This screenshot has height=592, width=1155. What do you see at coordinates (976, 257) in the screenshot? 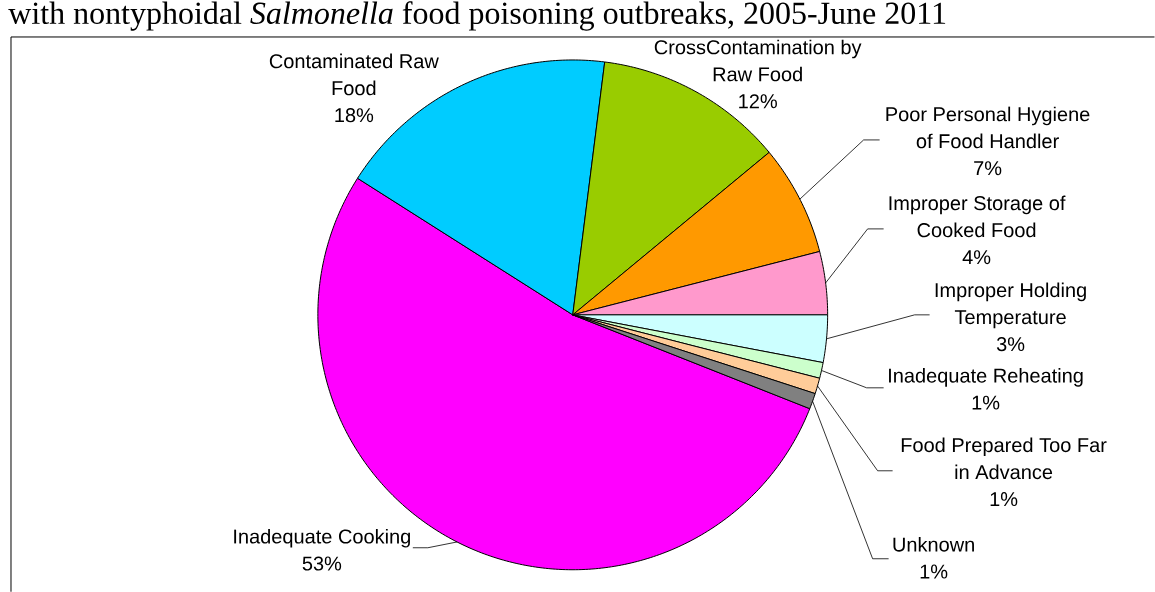
I see `data-label: 4%` at bounding box center [976, 257].